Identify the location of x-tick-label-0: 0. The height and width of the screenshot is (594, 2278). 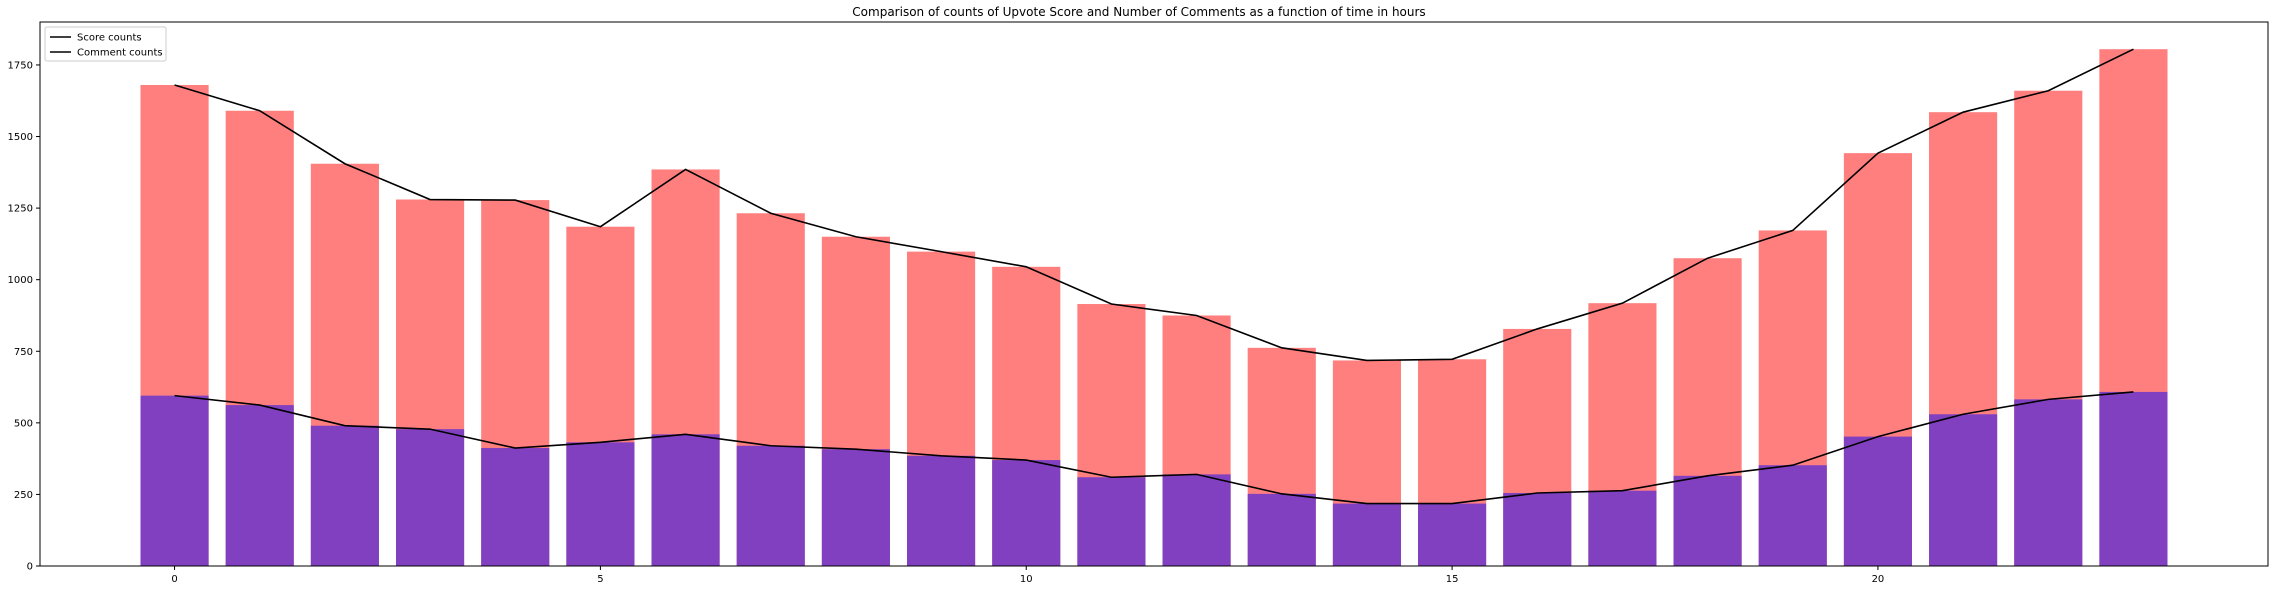
(174, 579).